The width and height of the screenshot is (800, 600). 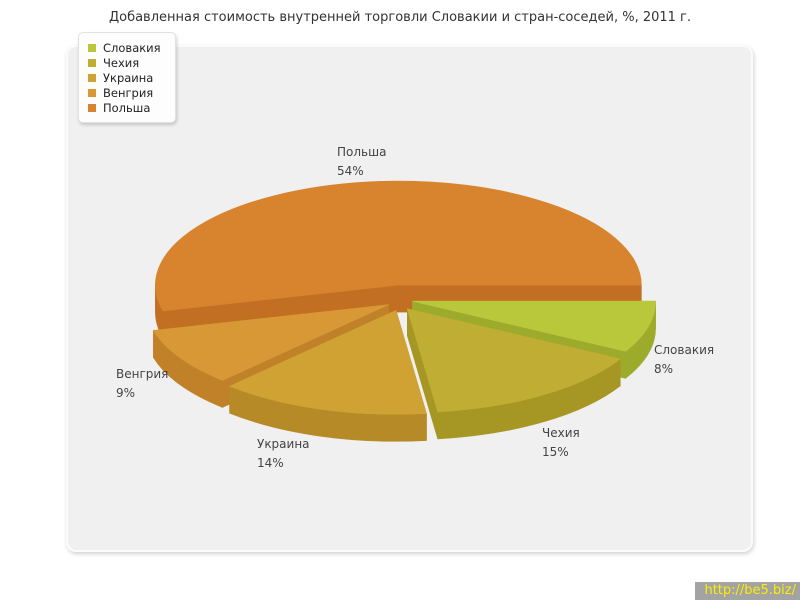 What do you see at coordinates (126, 393) in the screenshot?
I see `slice-label-value: 9%` at bounding box center [126, 393].